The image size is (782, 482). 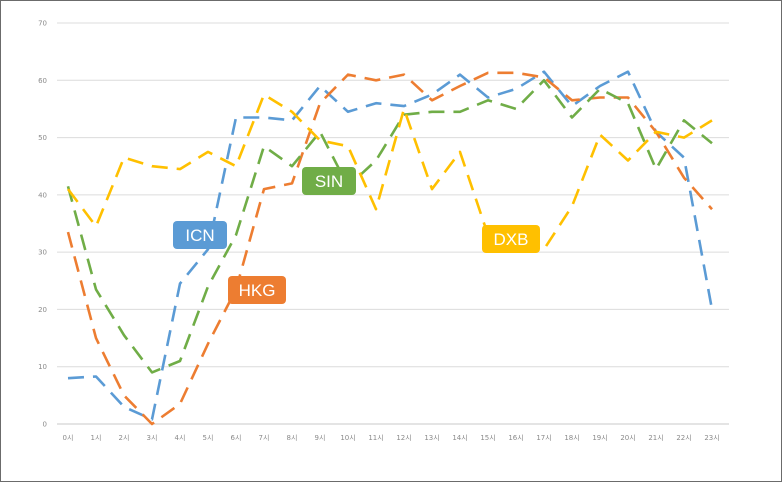 What do you see at coordinates (45, 425) in the screenshot?
I see `y-tick-label: 0` at bounding box center [45, 425].